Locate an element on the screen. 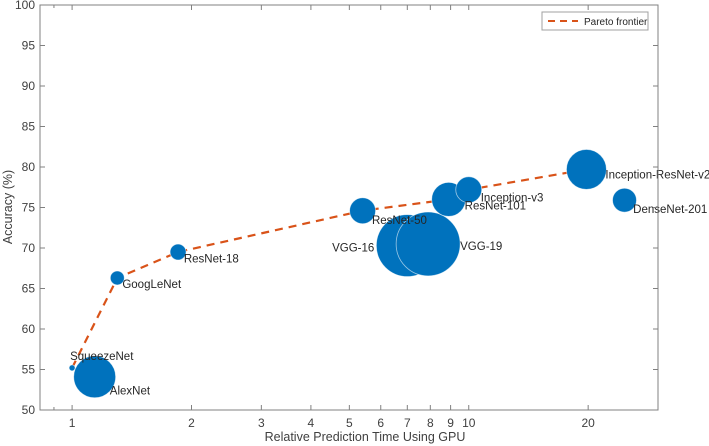  y-tick-label: 75 is located at coordinates (29, 208).